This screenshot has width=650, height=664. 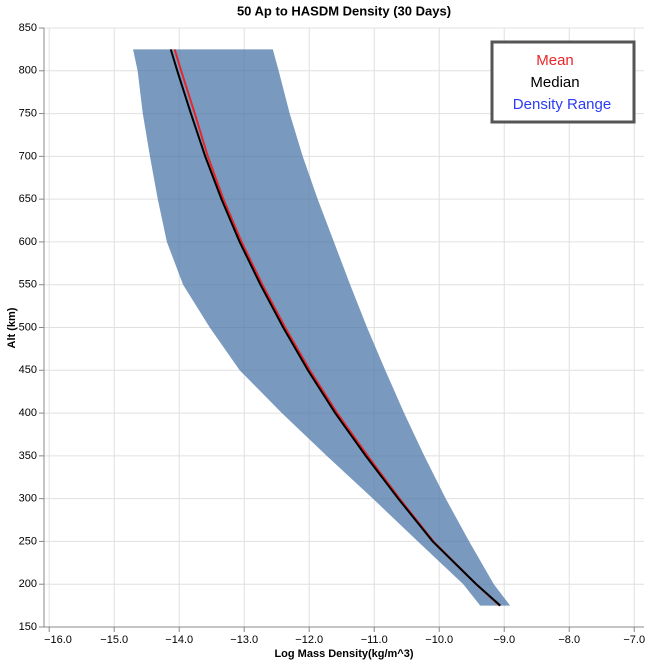 I want to click on y-tick-label: 700, so click(x=28, y=156).